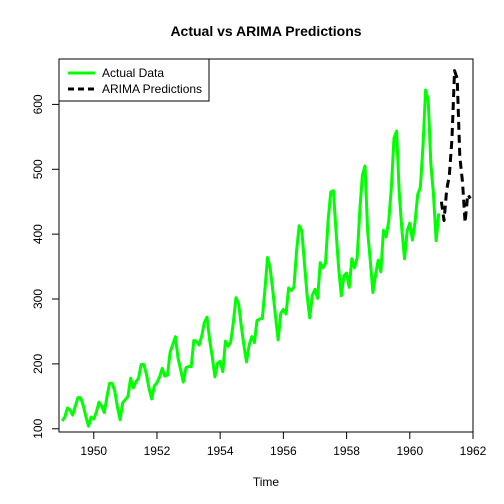 This screenshot has width=504, height=504. Describe the element at coordinates (265, 31) in the screenshot. I see `chart-title: Actual vs ARIMA Predictions` at that location.